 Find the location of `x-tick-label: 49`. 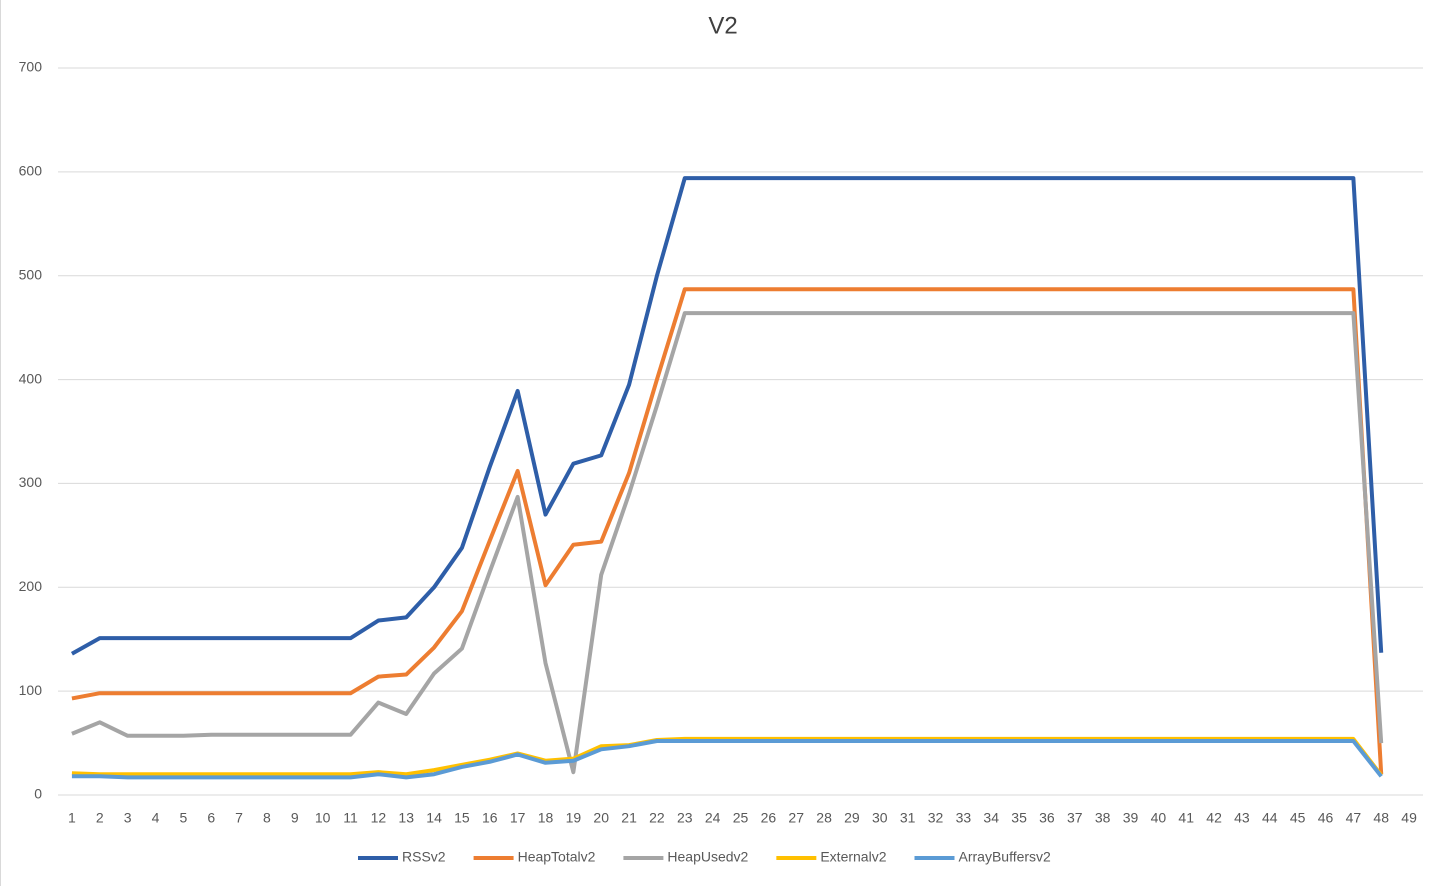

x-tick-label: 49 is located at coordinates (1409, 818).